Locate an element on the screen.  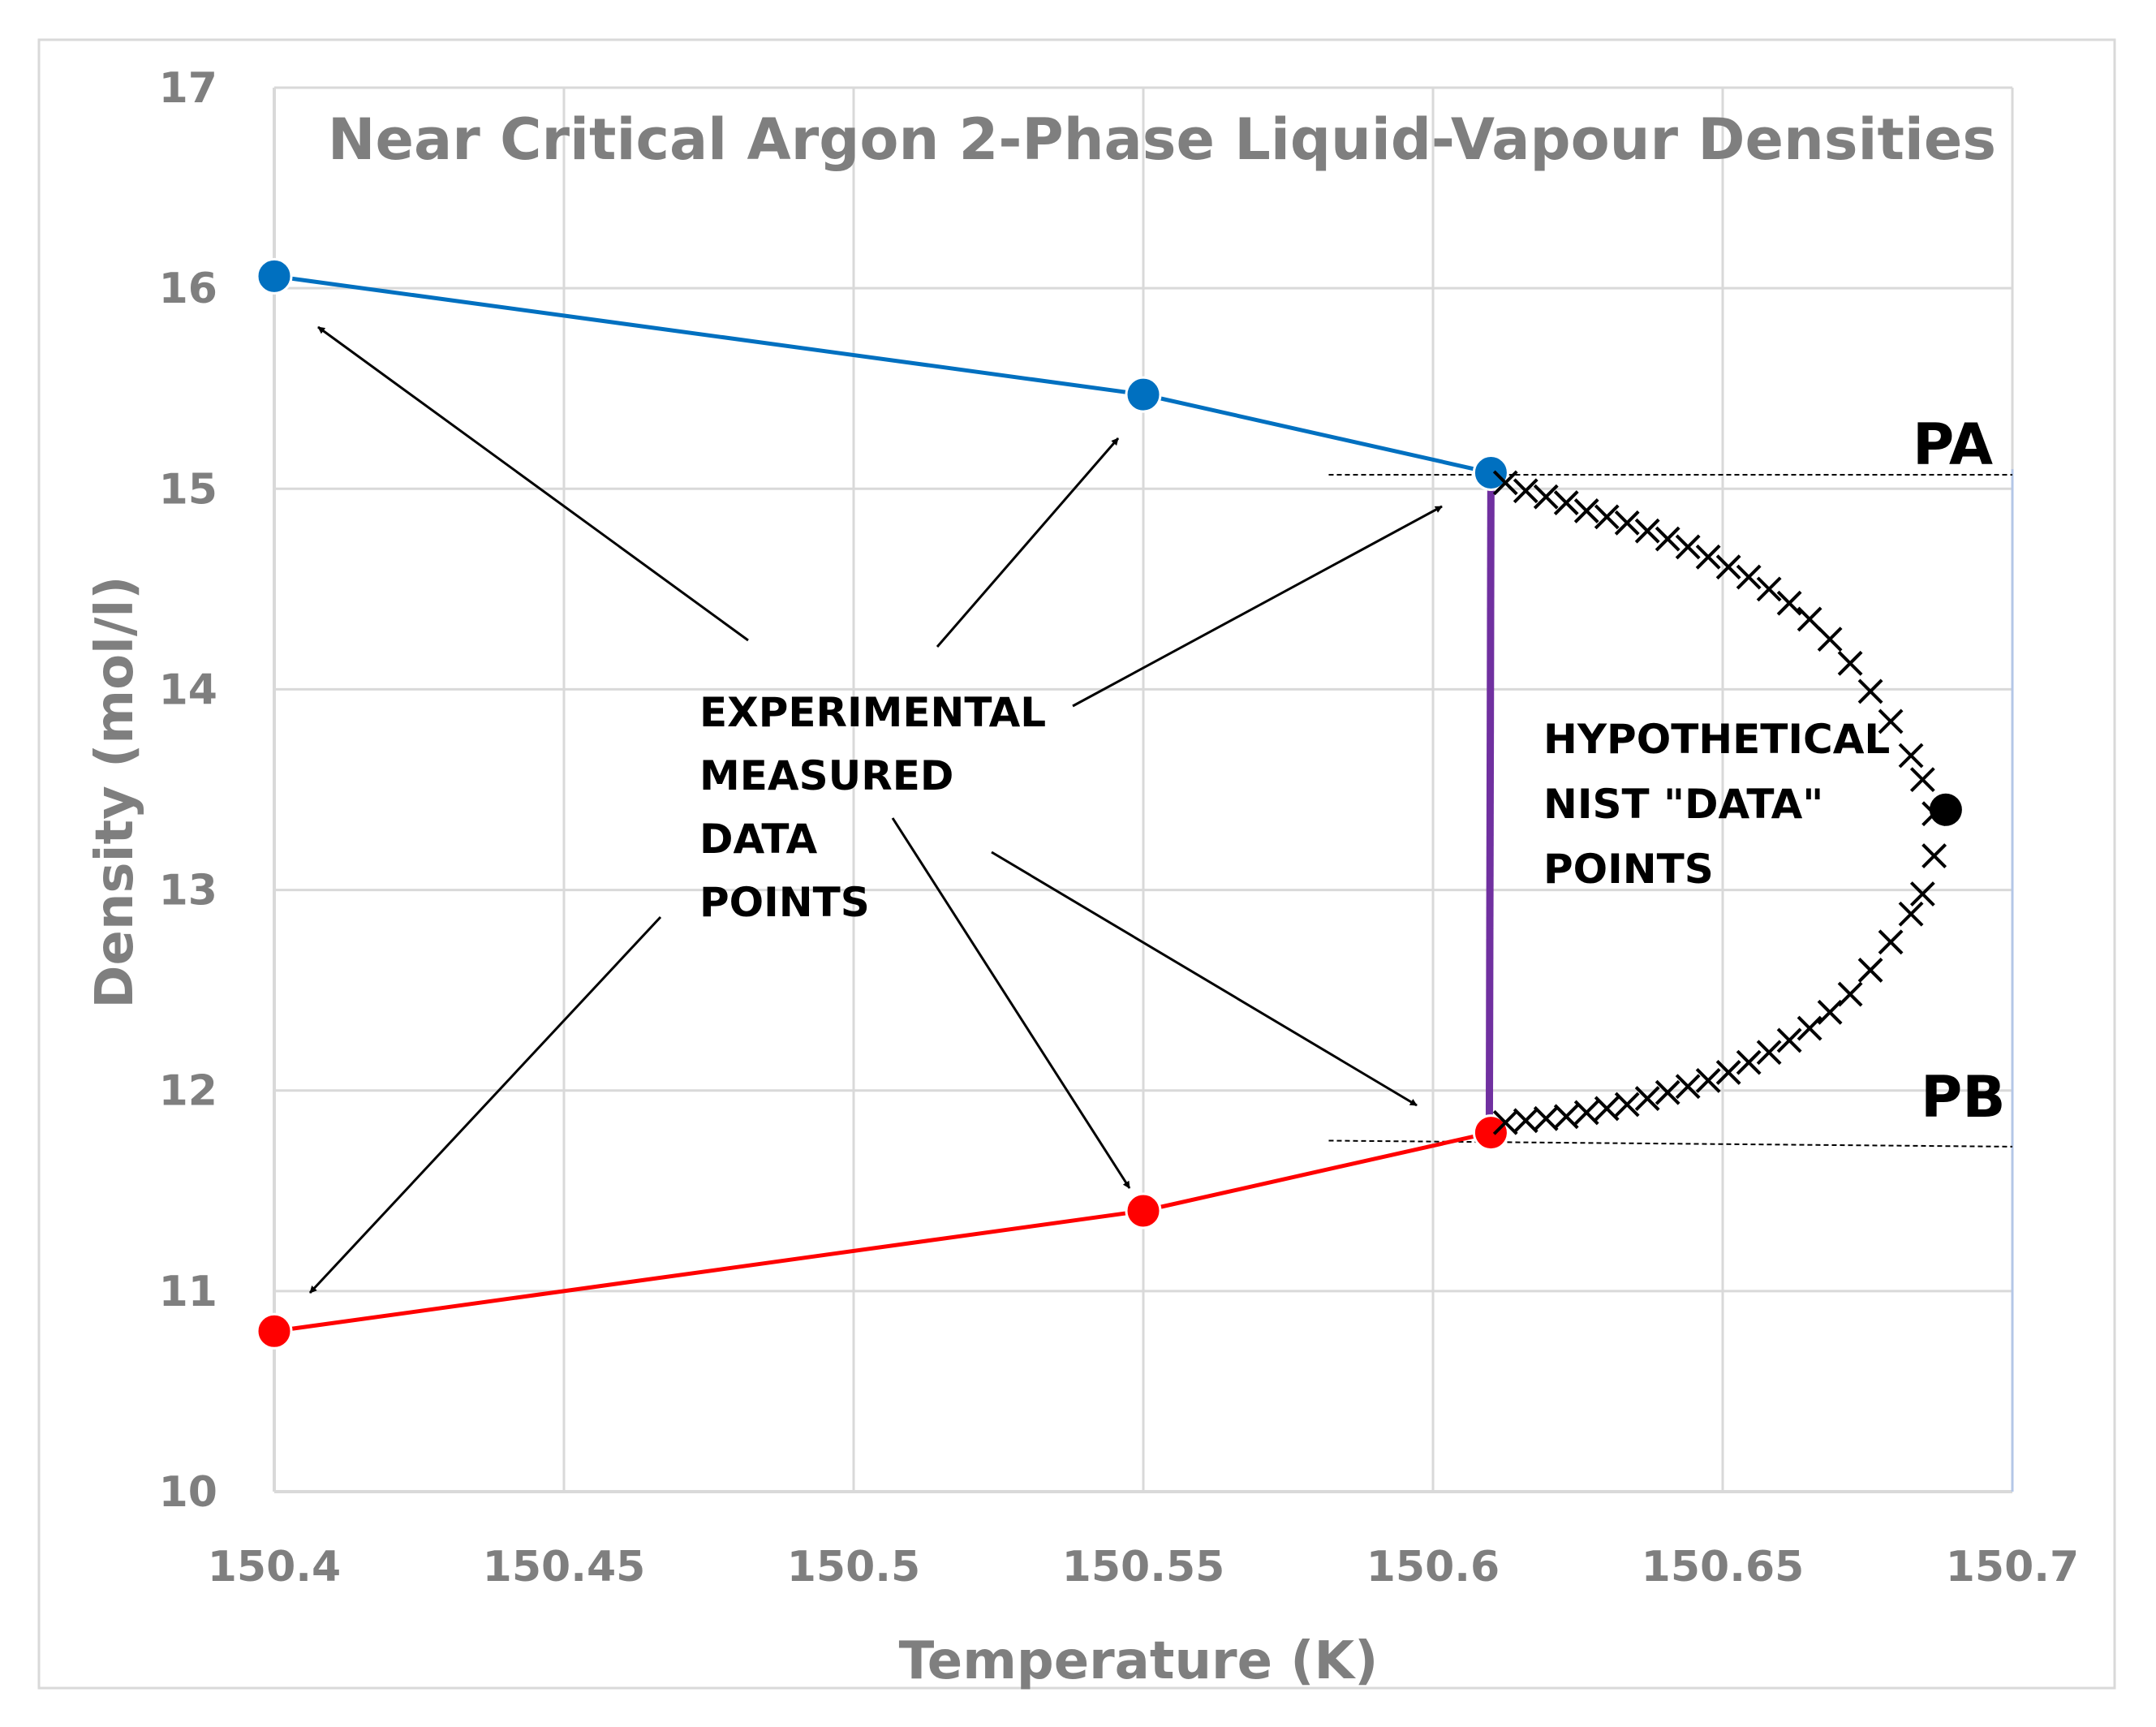
hypothetical-annotation: HYPOTHETICAL NIST "DATA" POINTS is located at coordinates (1716, 804).